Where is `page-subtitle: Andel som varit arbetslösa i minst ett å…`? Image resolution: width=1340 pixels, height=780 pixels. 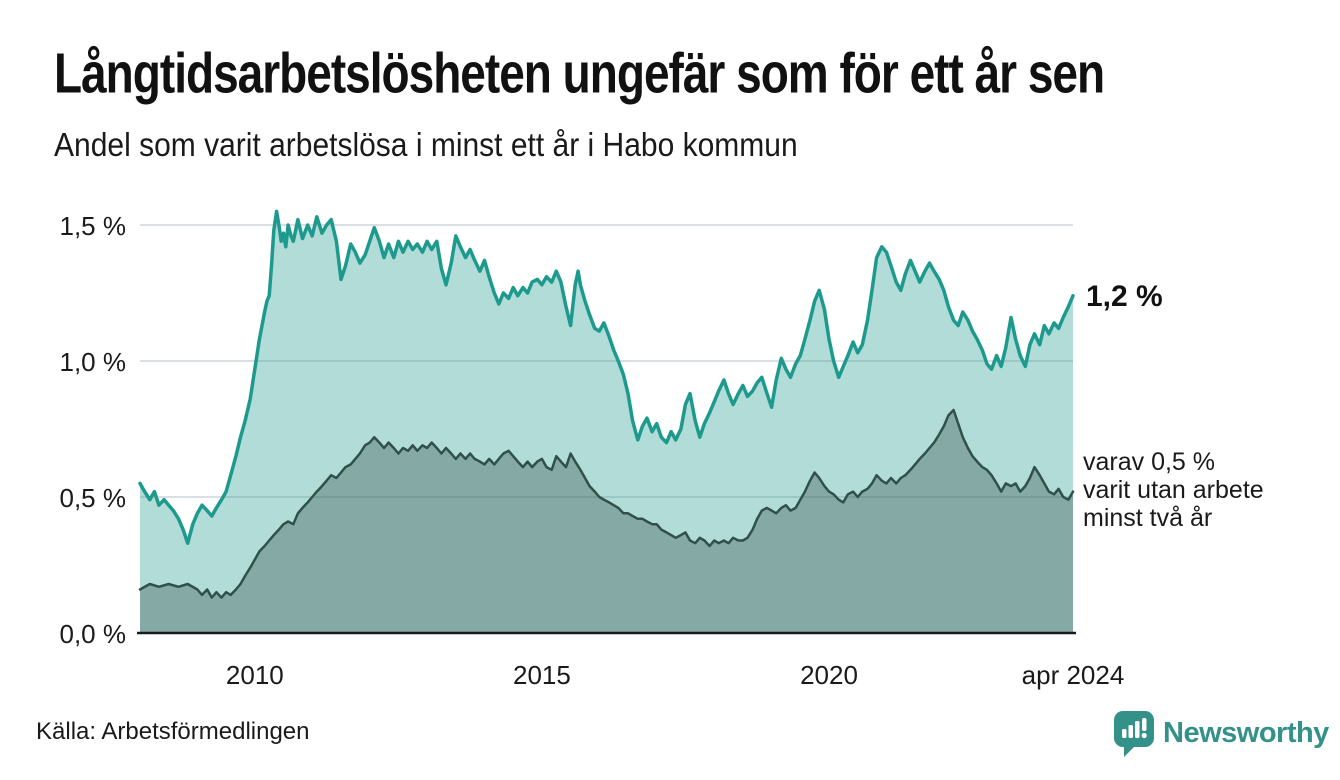 page-subtitle: Andel som varit arbetslösa i minst ett å… is located at coordinates (426, 145).